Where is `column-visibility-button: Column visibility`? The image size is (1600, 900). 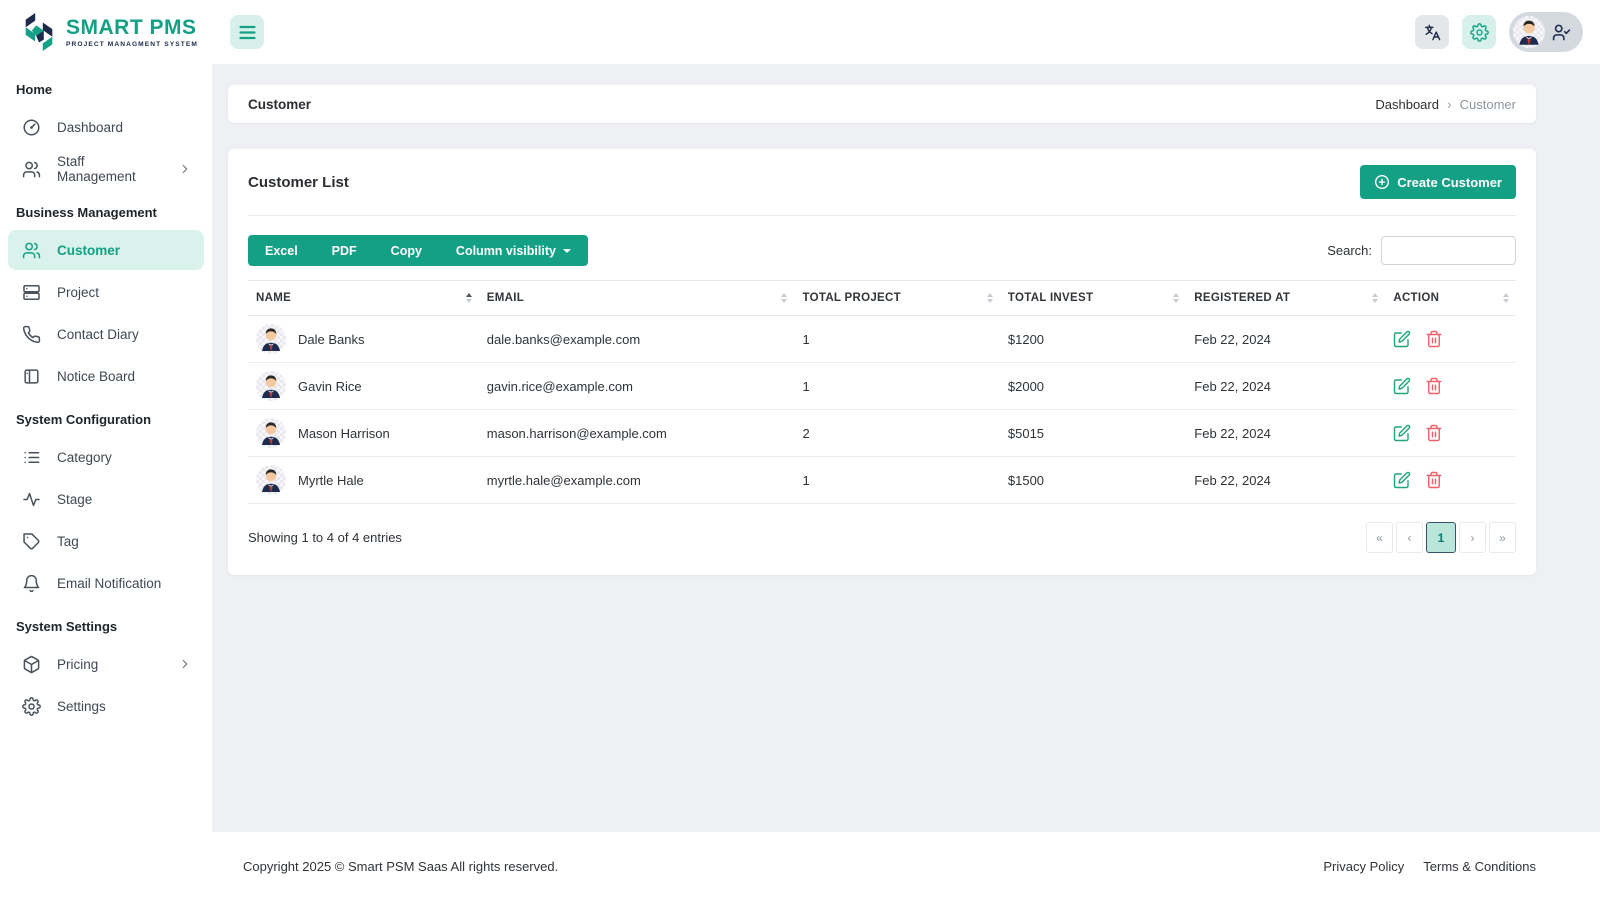 column-visibility-button: Column visibility is located at coordinates (513, 250).